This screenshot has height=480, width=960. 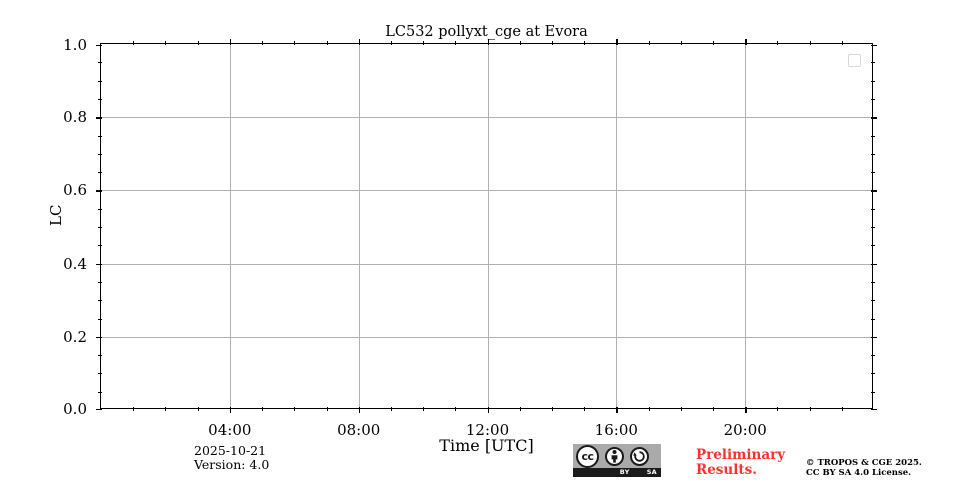 What do you see at coordinates (617, 472) in the screenshot?
I see `cc-license-terms-strip: BY SA` at bounding box center [617, 472].